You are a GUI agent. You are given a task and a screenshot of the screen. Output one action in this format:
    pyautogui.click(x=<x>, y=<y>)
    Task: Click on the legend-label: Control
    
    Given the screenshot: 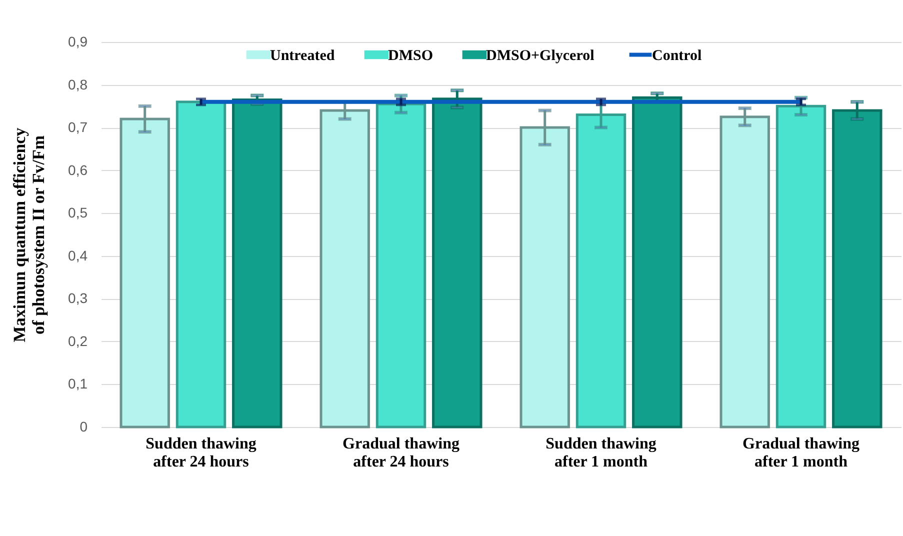 What is the action you would take?
    pyautogui.click(x=677, y=56)
    